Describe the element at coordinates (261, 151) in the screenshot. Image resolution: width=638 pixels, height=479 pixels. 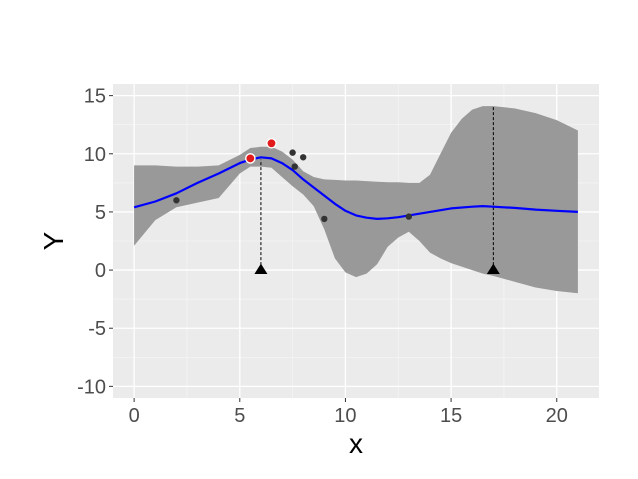
I see `highlighted-points-layer` at that location.